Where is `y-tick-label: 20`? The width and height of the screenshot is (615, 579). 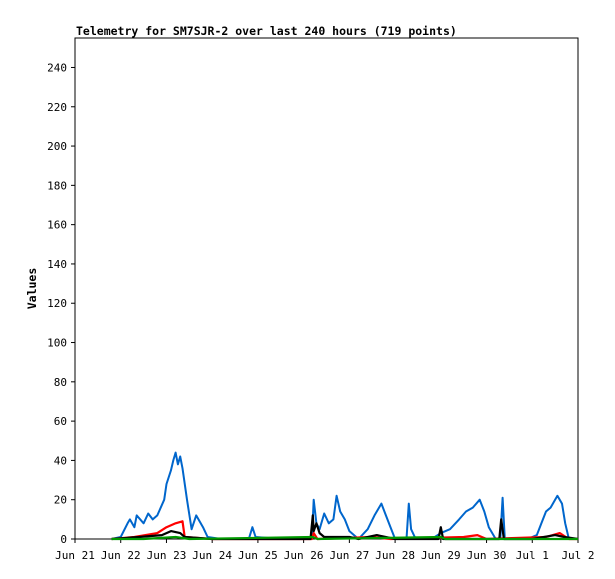
y-tick-label: 20 is located at coordinates (60, 500).